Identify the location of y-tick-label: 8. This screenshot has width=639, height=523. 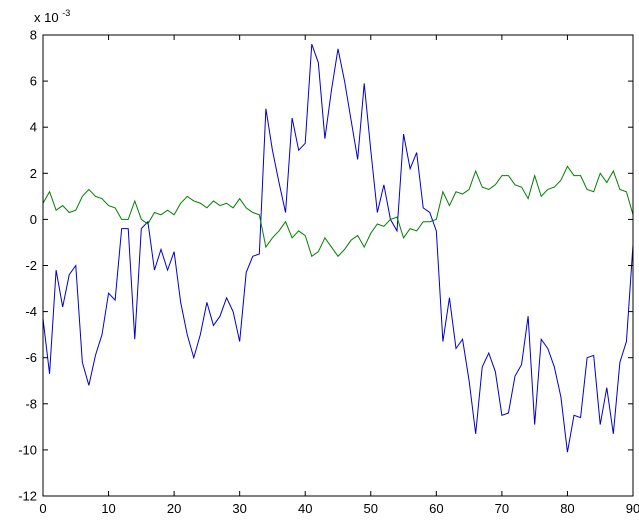
(33, 35).